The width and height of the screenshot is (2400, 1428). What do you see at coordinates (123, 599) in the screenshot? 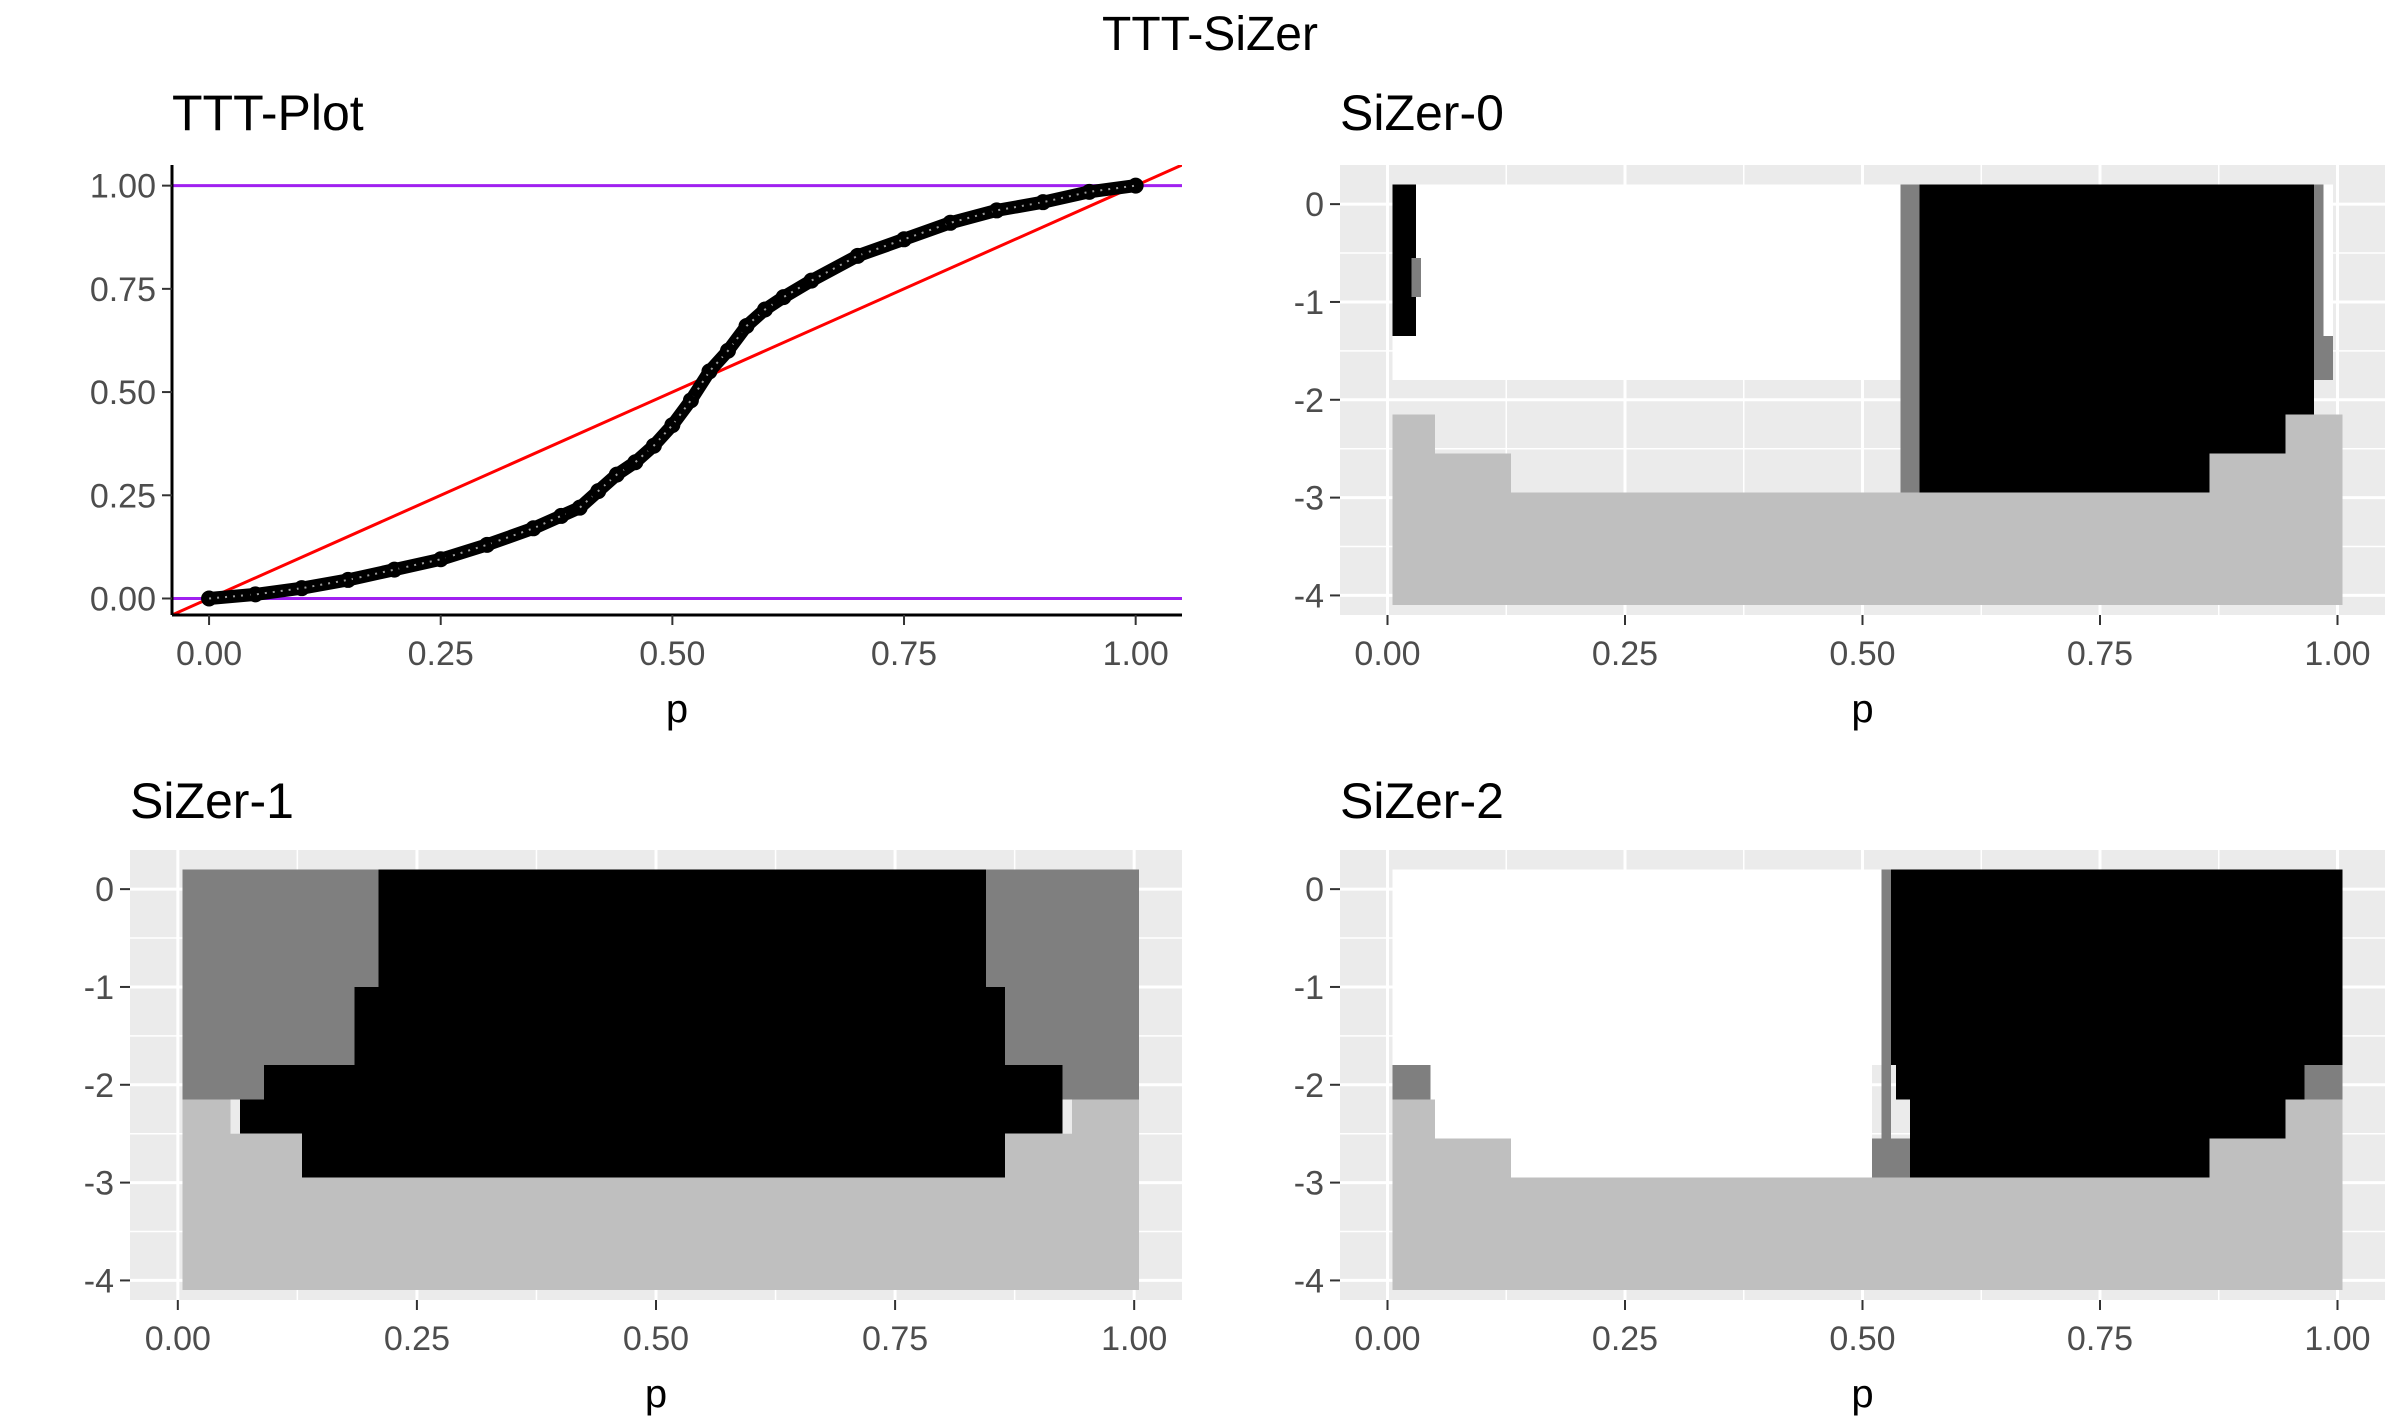
I see `y-tick-label: 0.00` at bounding box center [123, 599].